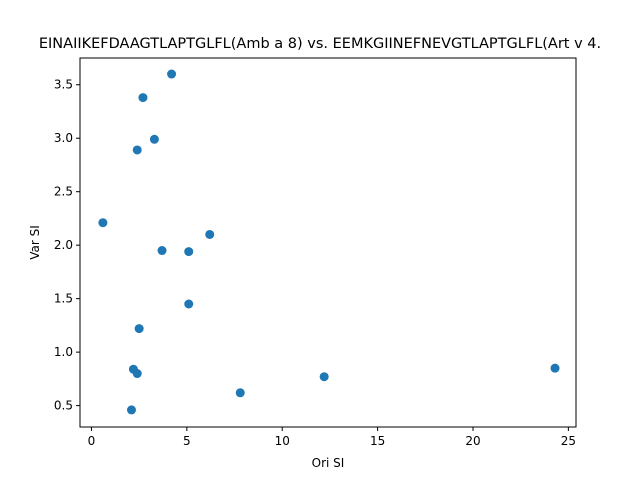 Image resolution: width=640 pixels, height=480 pixels. I want to click on y-tick-label: 2.0, so click(63, 245).